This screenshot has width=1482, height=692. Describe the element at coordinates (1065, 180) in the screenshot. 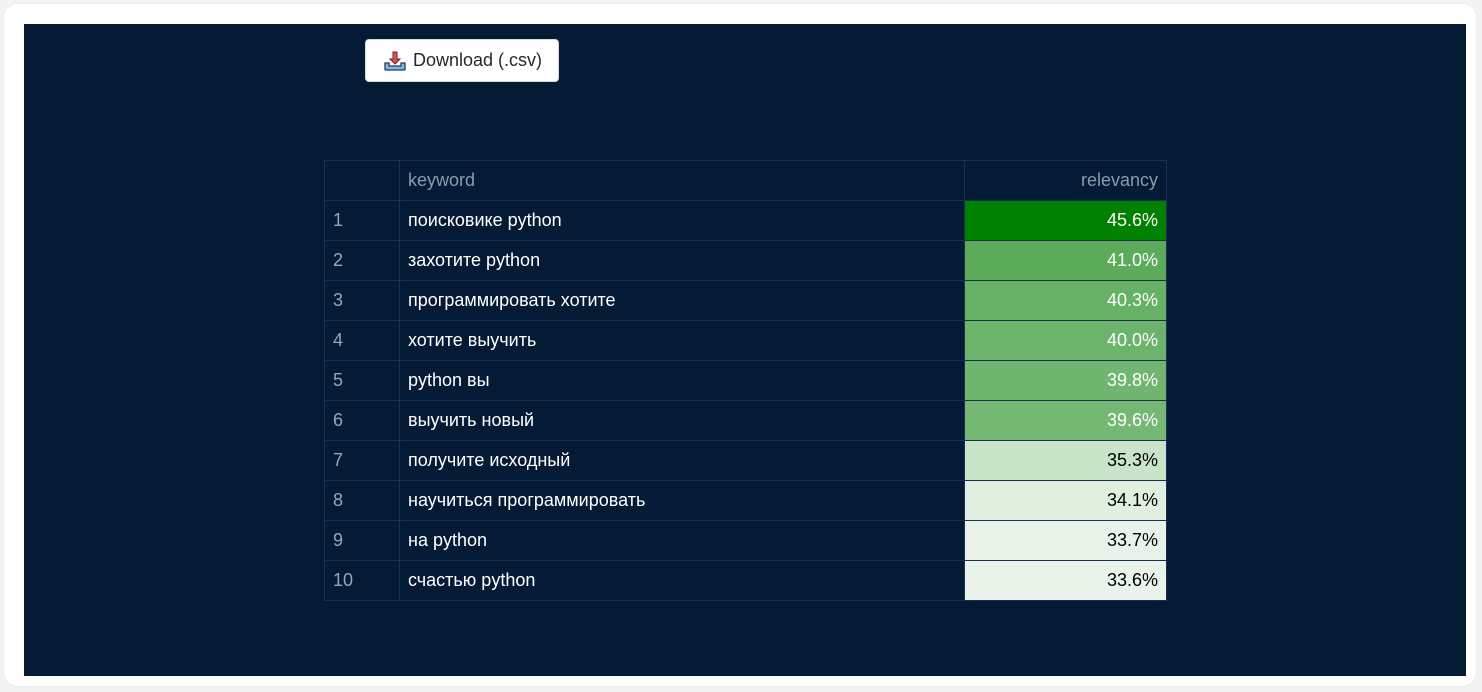

I see `relevancy-column-header: relevancy` at that location.